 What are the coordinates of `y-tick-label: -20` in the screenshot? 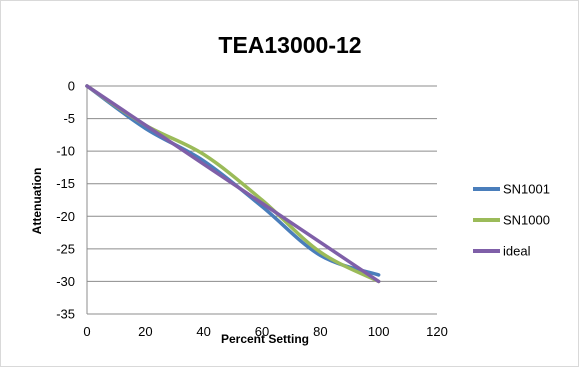 It's located at (65, 216).